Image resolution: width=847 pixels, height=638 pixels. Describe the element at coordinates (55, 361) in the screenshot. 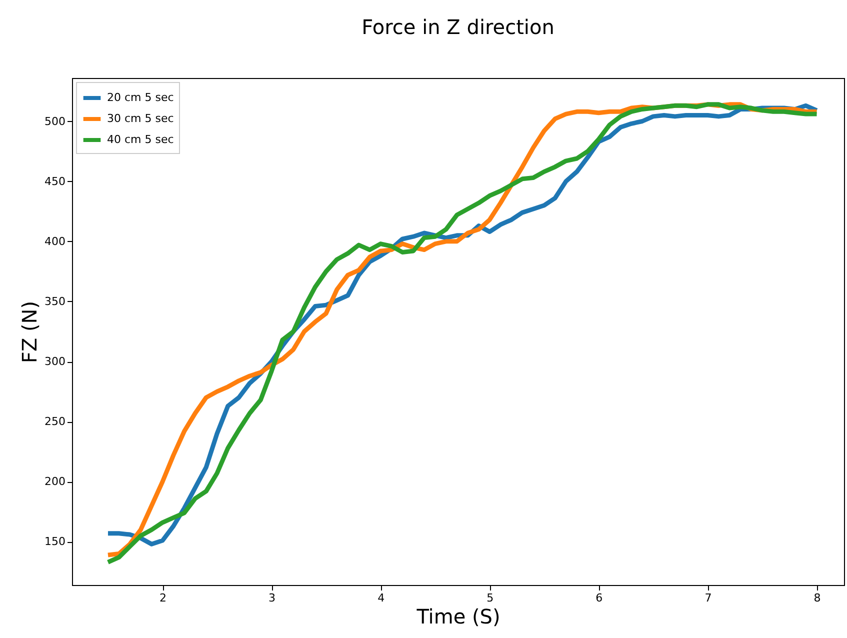

I see `y-tick-label: 300` at that location.